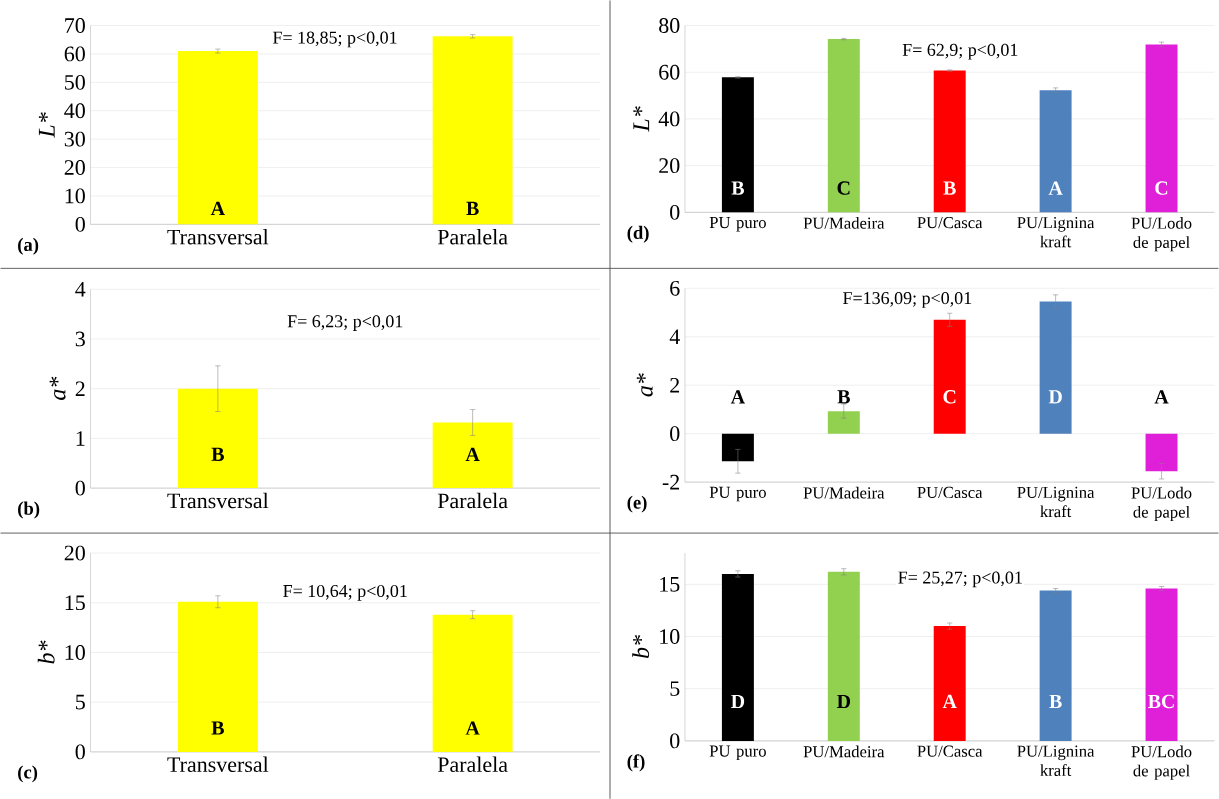  What do you see at coordinates (636, 763) in the screenshot?
I see `text: (f)` at bounding box center [636, 763].